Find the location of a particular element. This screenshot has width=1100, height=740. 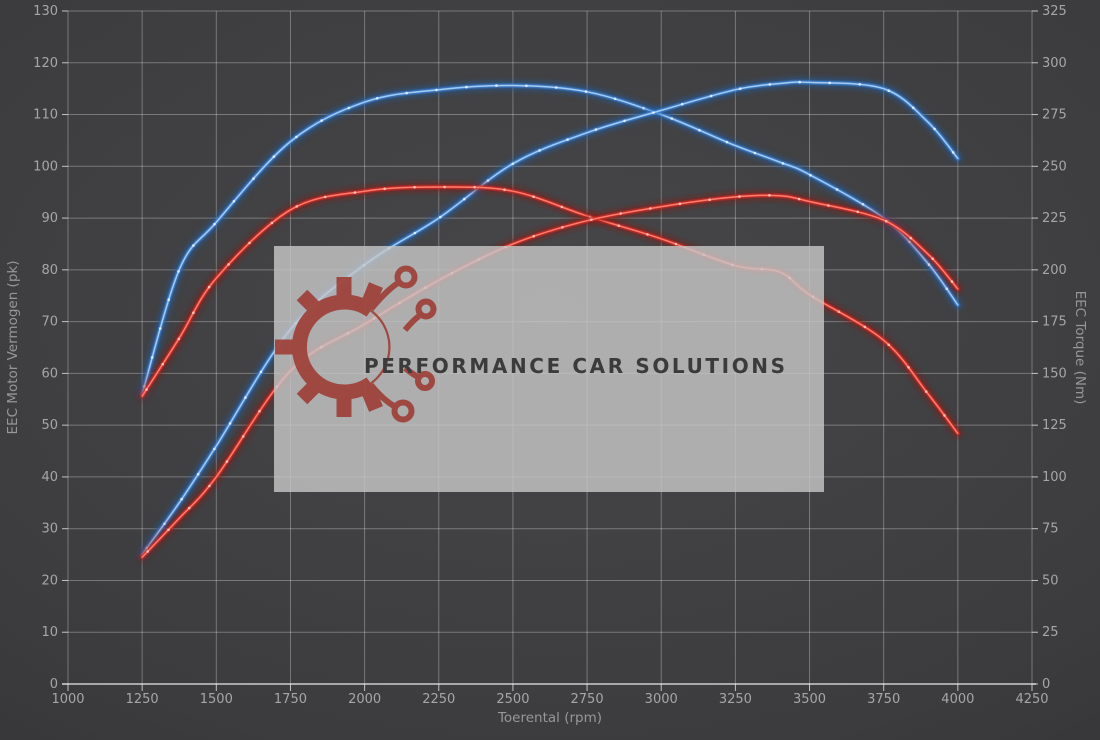

y-axis-right-tick-label: 250 is located at coordinates (1054, 166).